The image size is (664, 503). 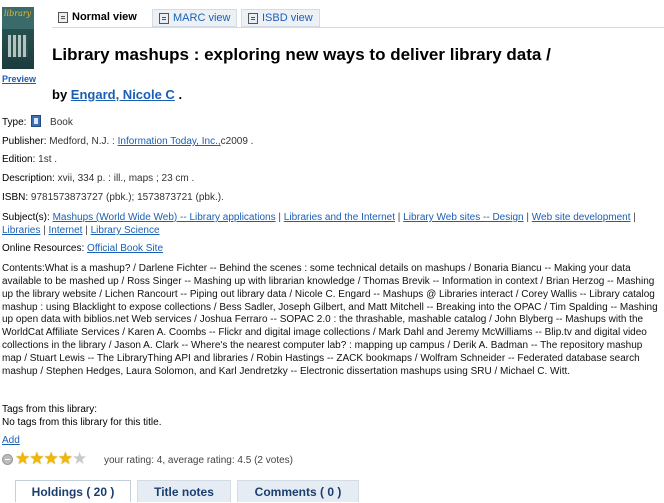 I want to click on tab-holdings: Holdings ( 20 ), so click(x=73, y=491).